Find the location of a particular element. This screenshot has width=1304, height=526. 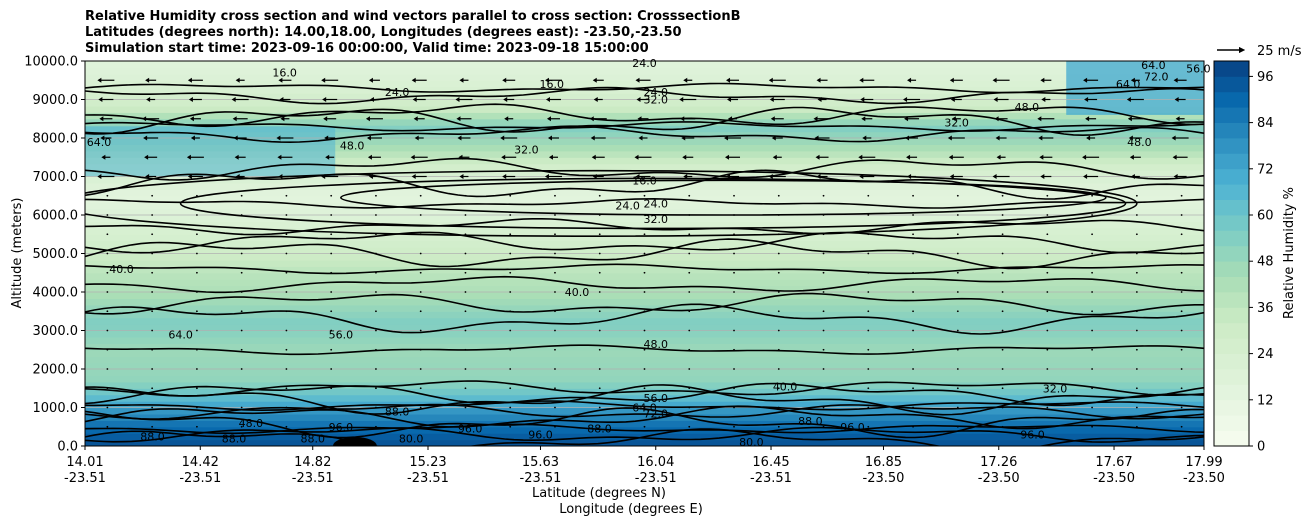

x-tick-label-lon: -23.51 is located at coordinates (200, 478).